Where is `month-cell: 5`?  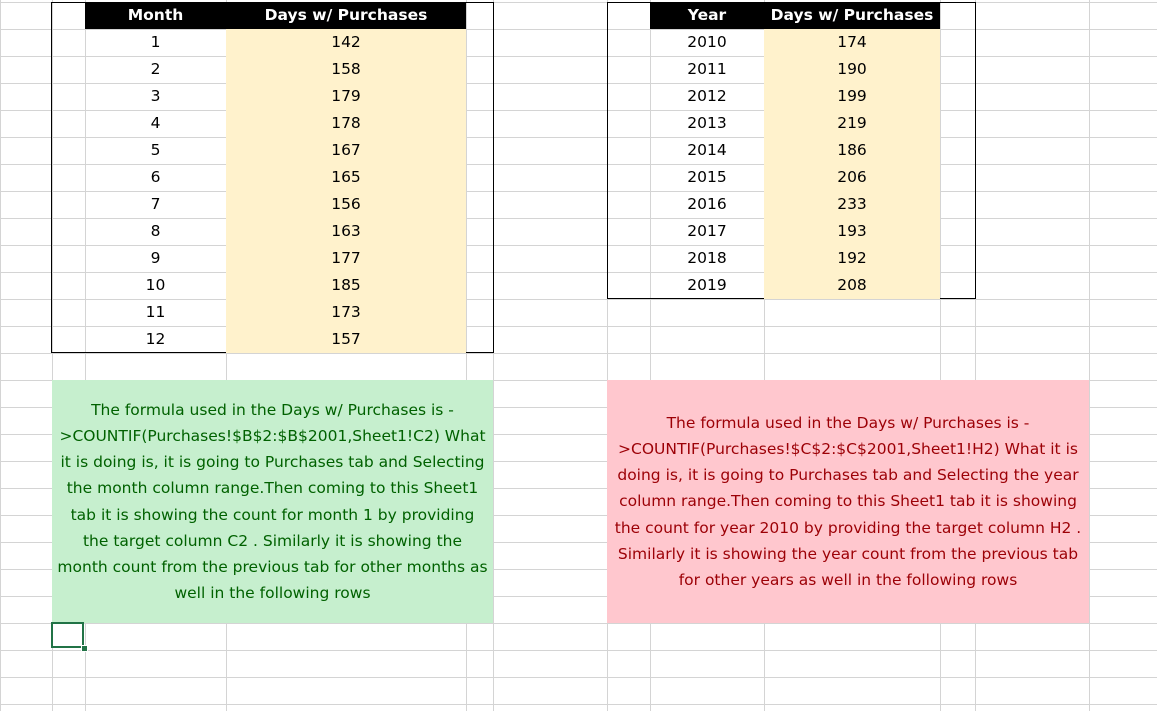 month-cell: 5 is located at coordinates (155, 150).